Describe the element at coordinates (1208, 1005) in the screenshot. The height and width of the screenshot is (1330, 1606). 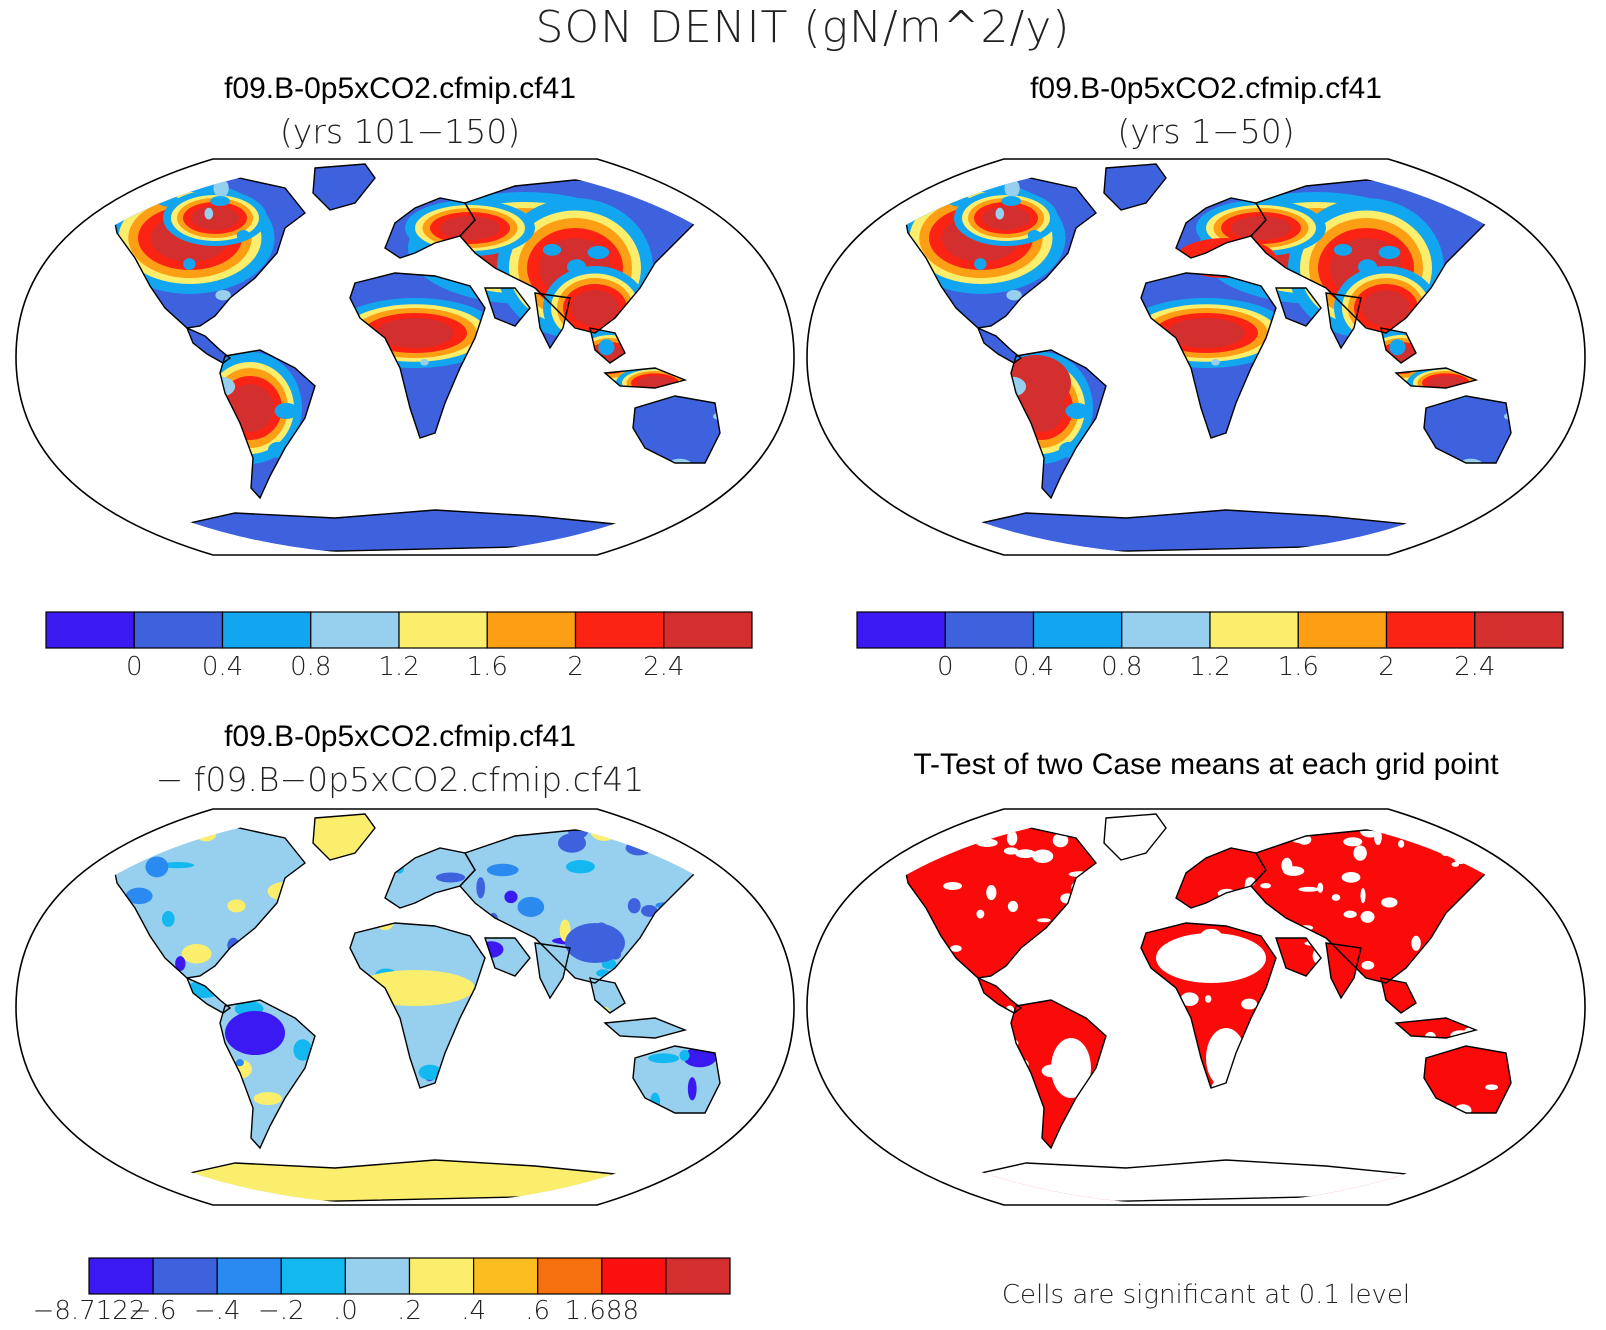
I see `coastline-africa` at that location.